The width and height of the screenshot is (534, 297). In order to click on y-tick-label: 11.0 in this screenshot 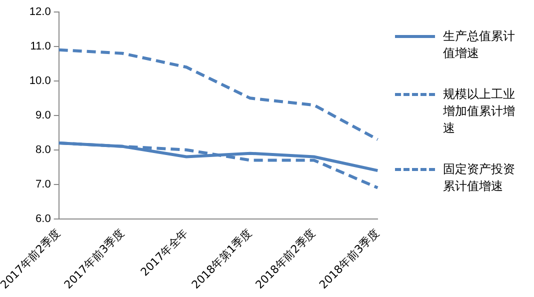, I will do `click(40, 46)`.